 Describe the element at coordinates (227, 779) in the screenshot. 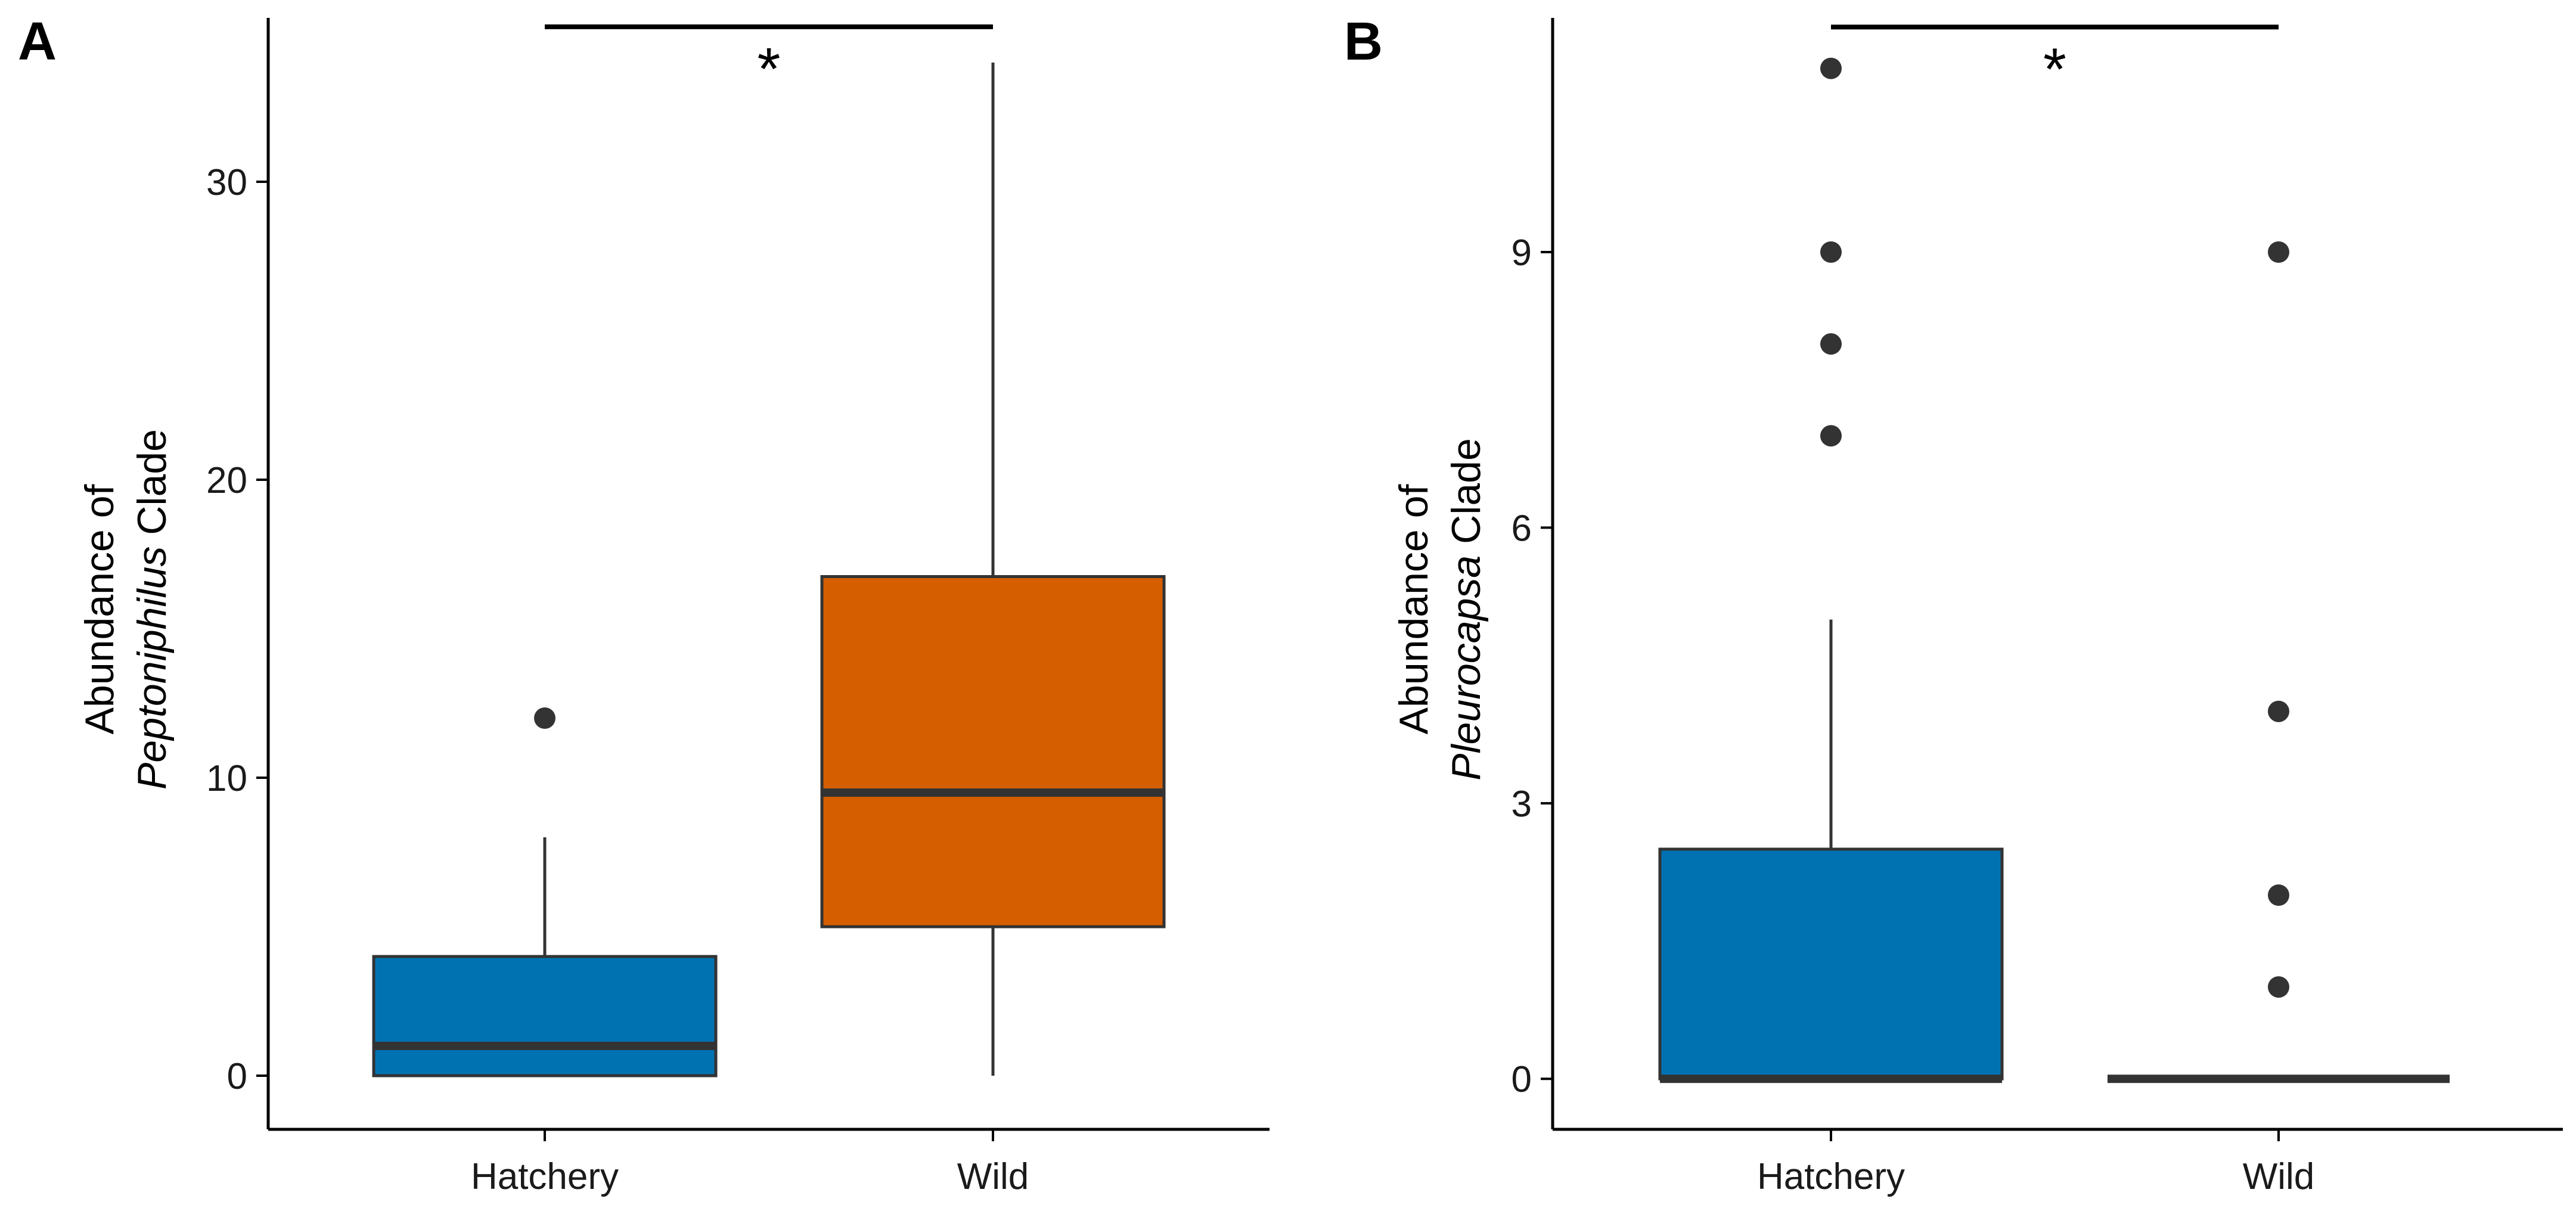

I see `y-tick-label: 10` at that location.